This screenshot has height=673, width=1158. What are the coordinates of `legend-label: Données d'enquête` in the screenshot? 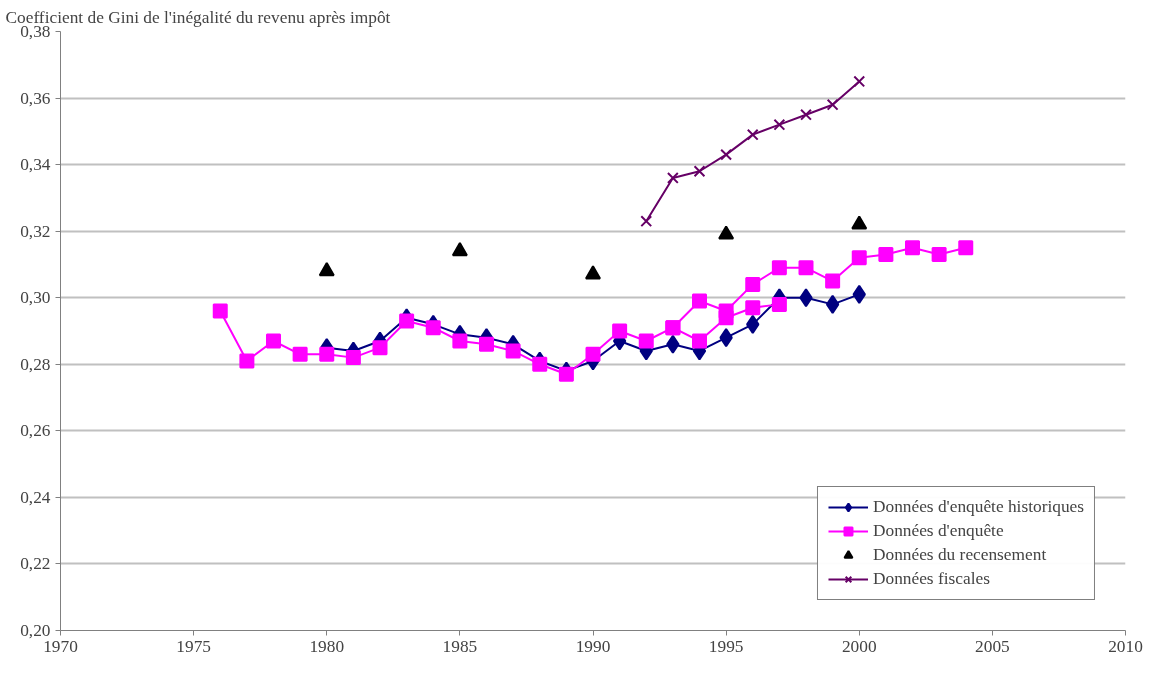 It's located at (938, 531).